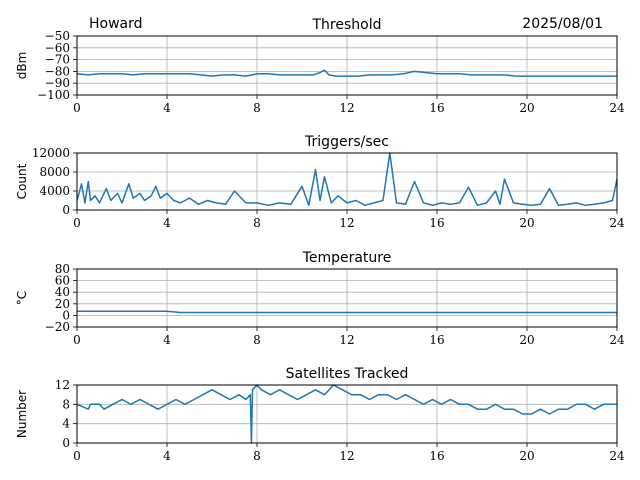  What do you see at coordinates (347, 179) in the screenshot?
I see `triggers-series-line` at bounding box center [347, 179].